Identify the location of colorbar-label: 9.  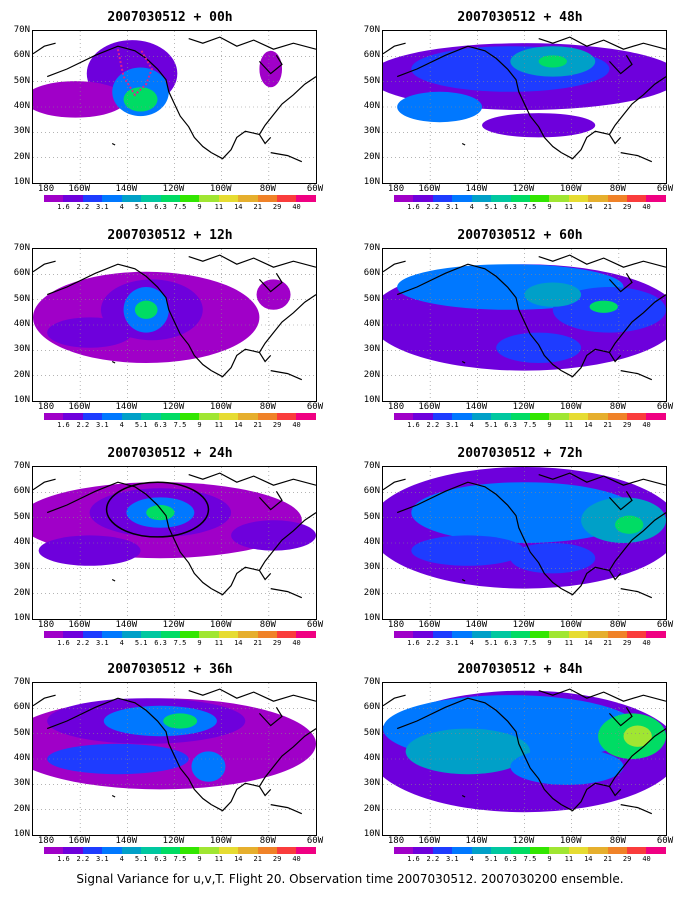
(549, 859).